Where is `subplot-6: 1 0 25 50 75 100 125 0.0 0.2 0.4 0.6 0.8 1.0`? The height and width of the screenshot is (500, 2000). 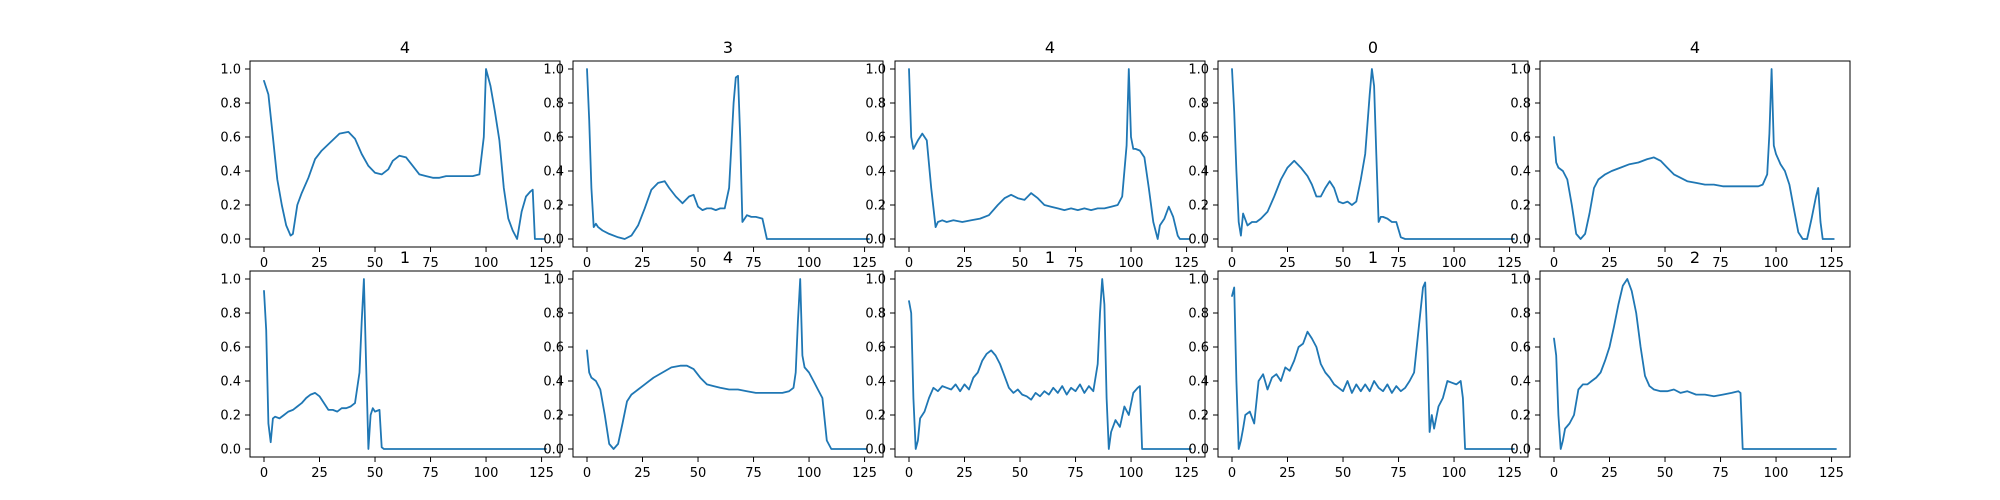 subplot-6: 1 0 25 50 75 100 125 0.0 0.2 0.4 0.6 0.8 1.0 is located at coordinates (390, 364).